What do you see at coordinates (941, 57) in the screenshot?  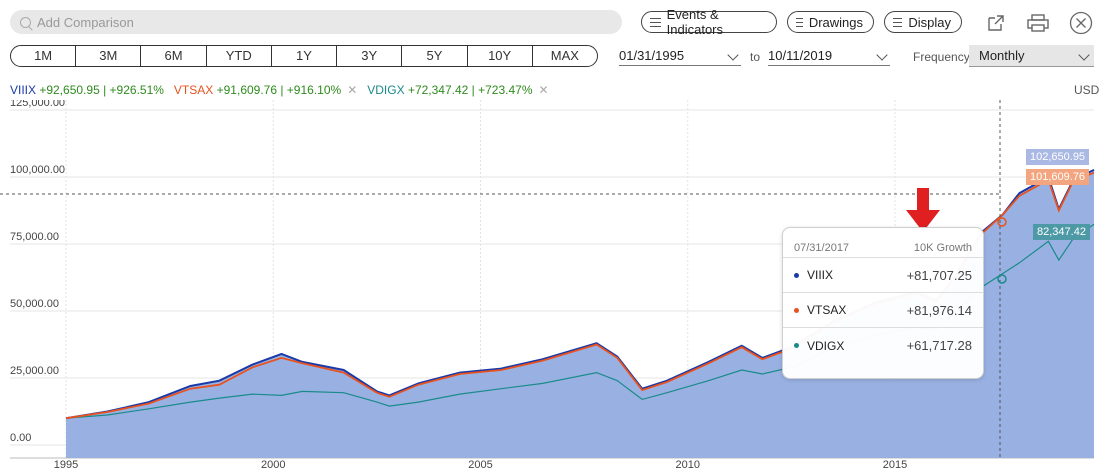 I see `frequency-label: Frequency` at bounding box center [941, 57].